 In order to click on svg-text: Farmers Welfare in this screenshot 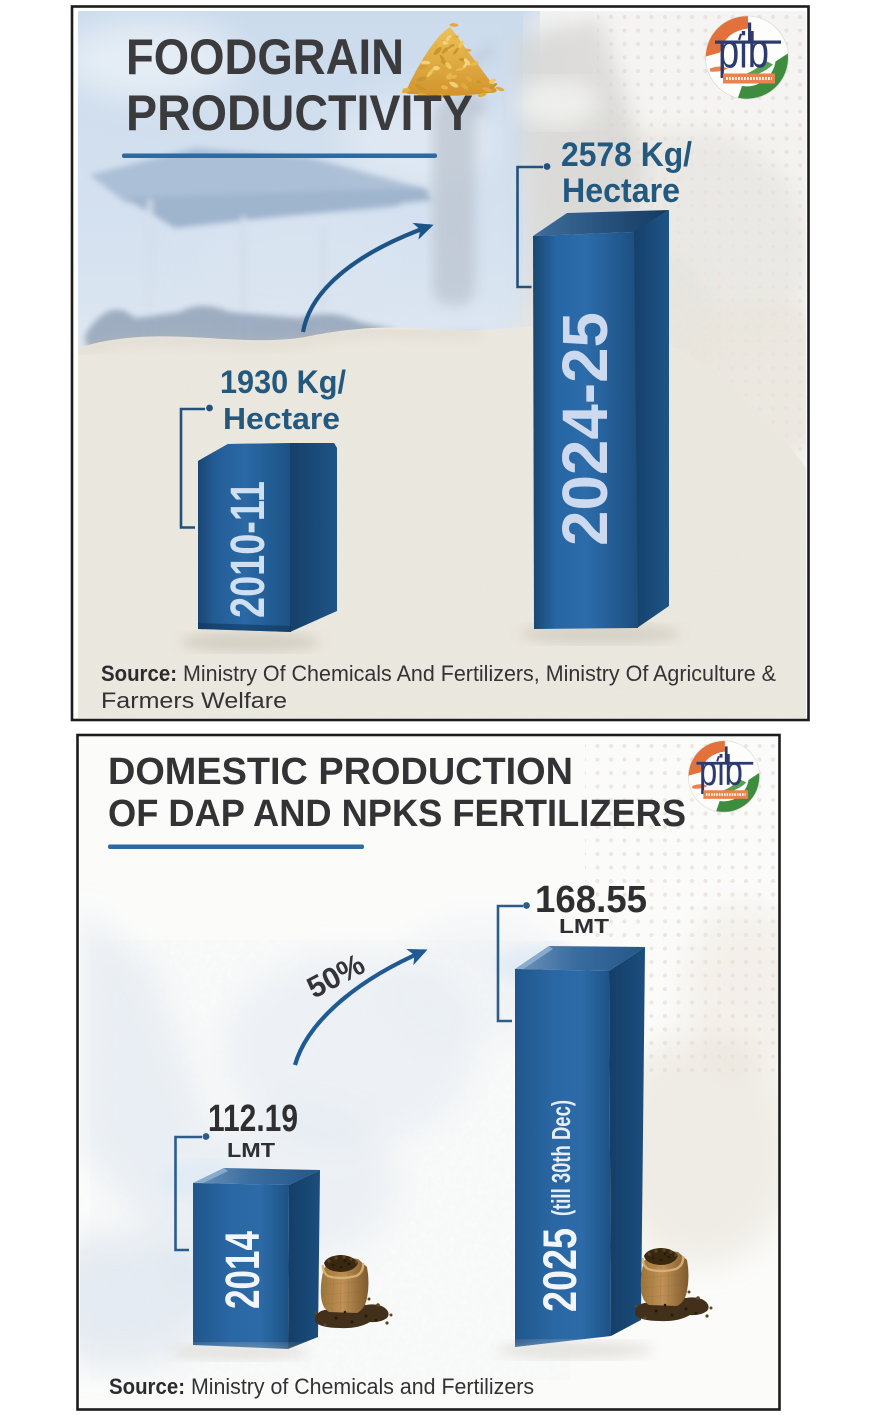, I will do `click(194, 700)`.